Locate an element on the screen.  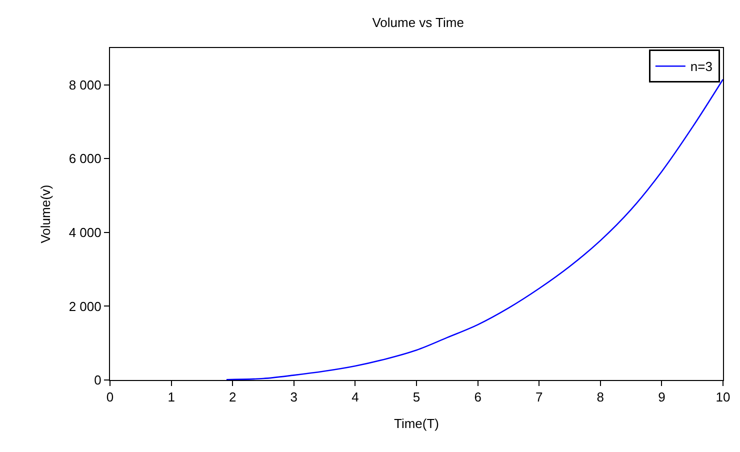
x-tick-label: 9 is located at coordinates (662, 397).